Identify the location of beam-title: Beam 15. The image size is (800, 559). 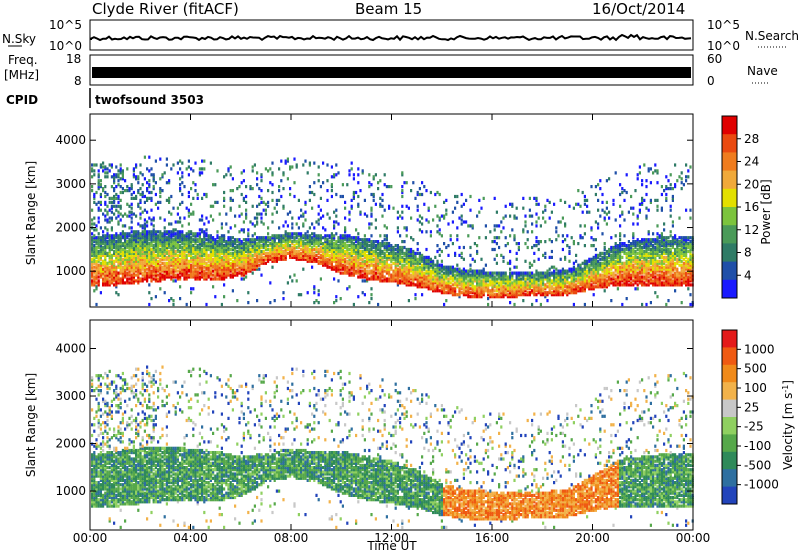
(388, 9).